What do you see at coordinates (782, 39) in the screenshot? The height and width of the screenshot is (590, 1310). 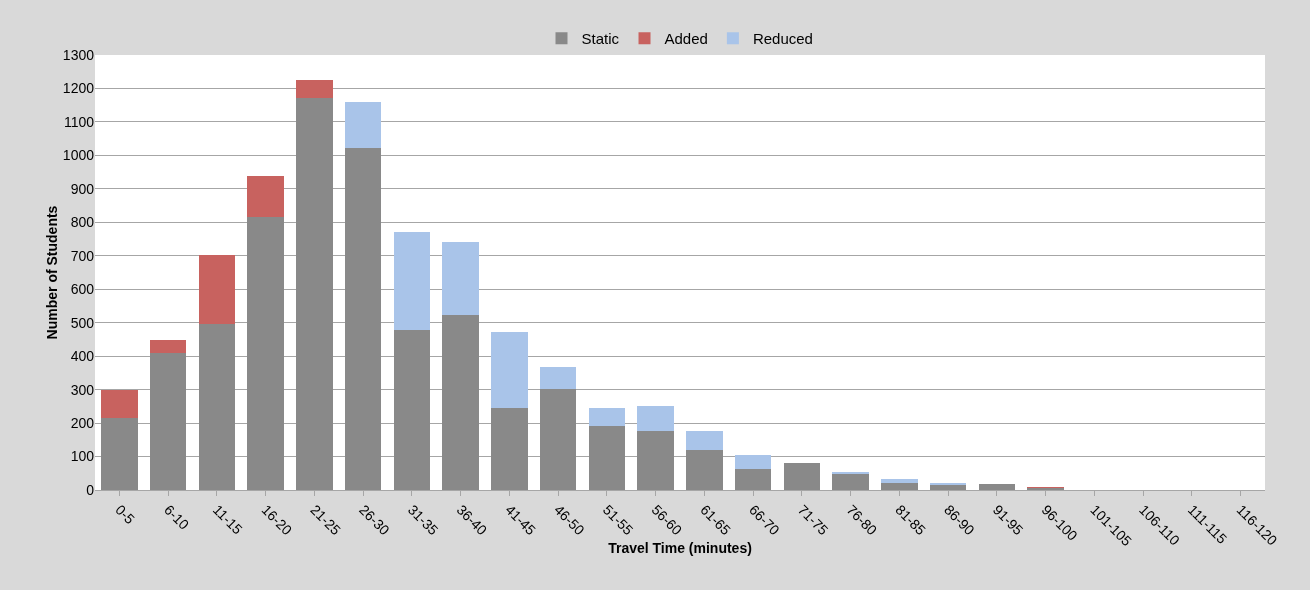 I see `legend-label: Reduced` at bounding box center [782, 39].